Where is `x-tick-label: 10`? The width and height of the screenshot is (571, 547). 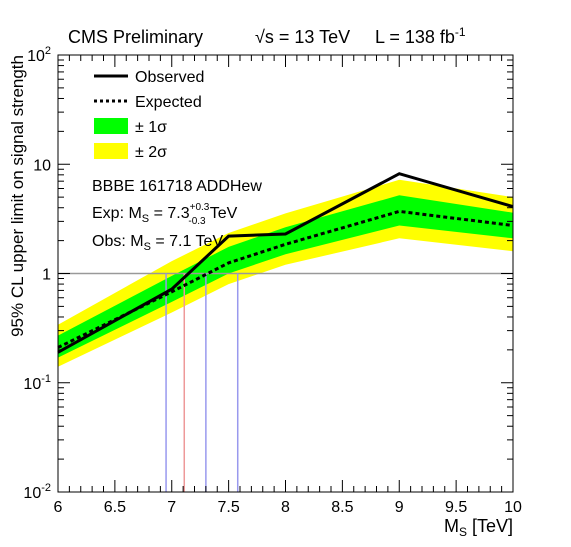 x-tick-label: 10 is located at coordinates (513, 507).